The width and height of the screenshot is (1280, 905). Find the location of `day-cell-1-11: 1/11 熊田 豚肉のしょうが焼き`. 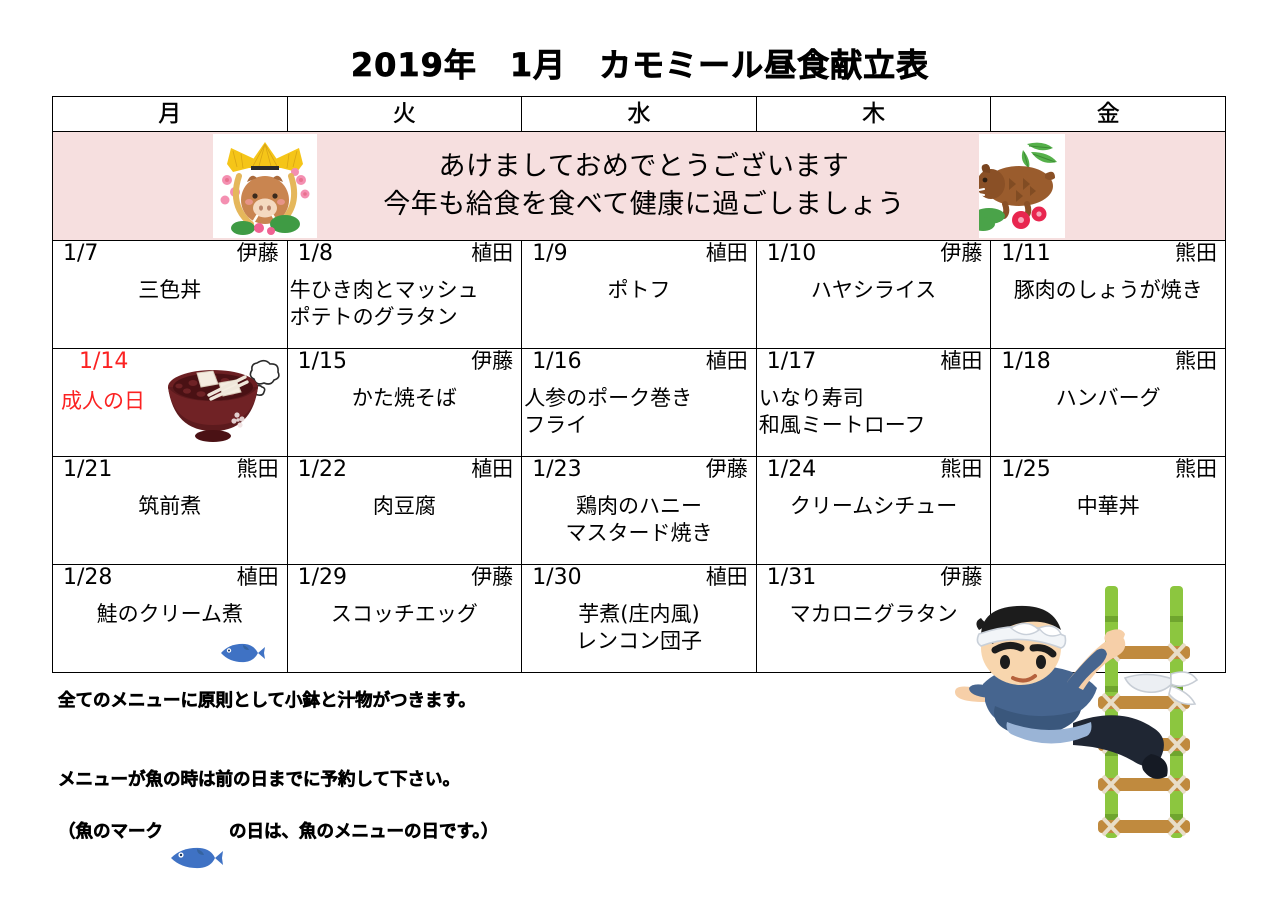

day-cell-1-11: 1/11 熊田 豚肉のしょうが焼き is located at coordinates (1108, 294).